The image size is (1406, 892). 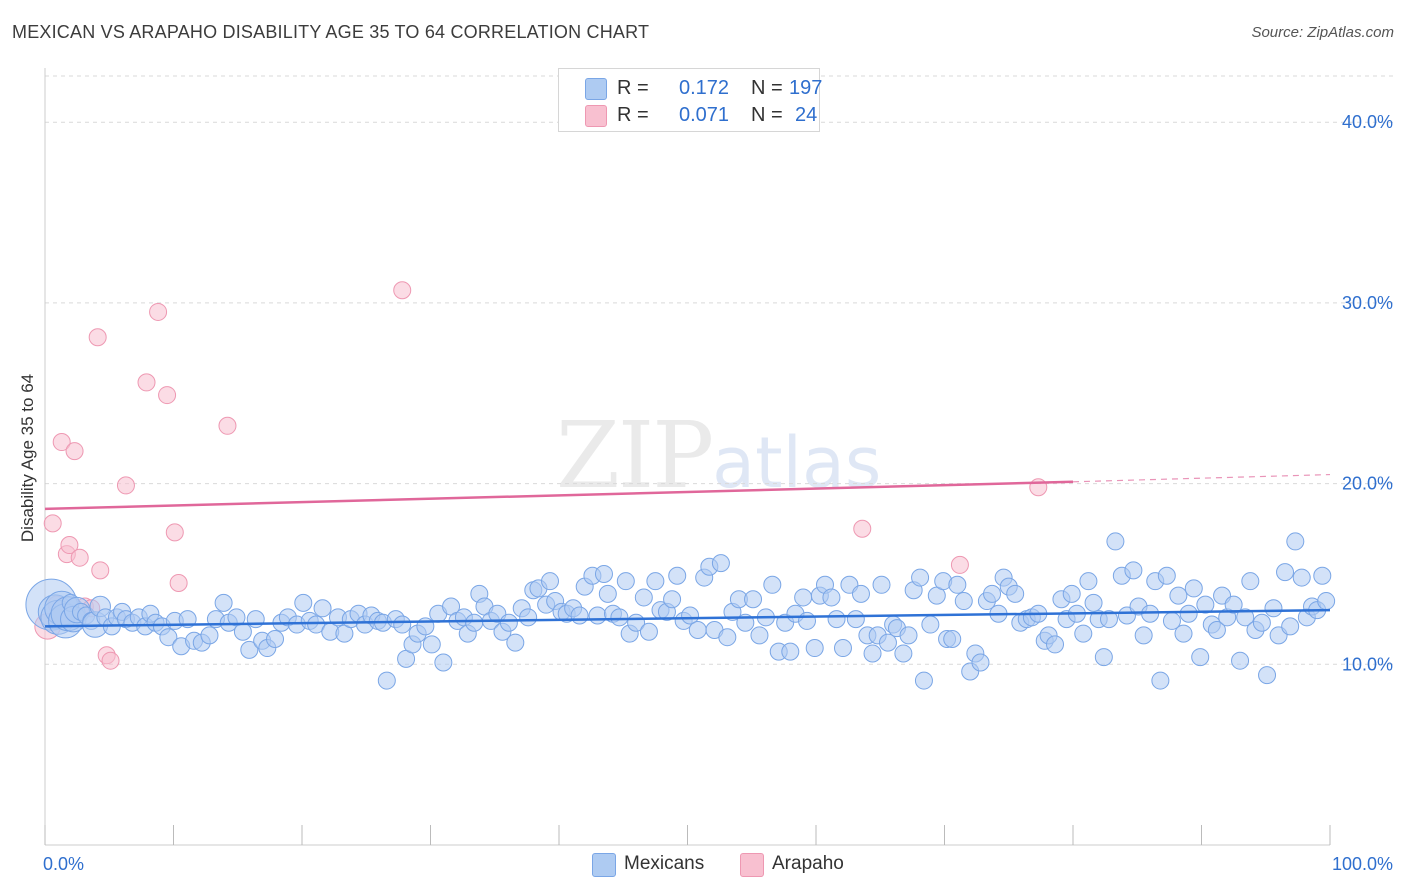 What do you see at coordinates (1201, 478) in the screenshot?
I see `arapaho-trend-extension` at bounding box center [1201, 478].